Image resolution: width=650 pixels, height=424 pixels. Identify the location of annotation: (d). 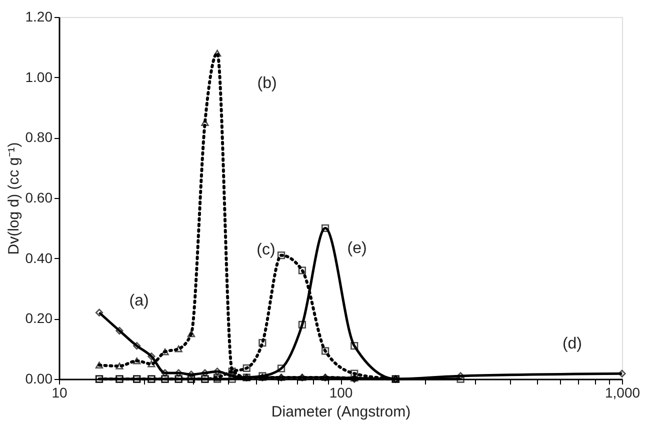
(572, 344).